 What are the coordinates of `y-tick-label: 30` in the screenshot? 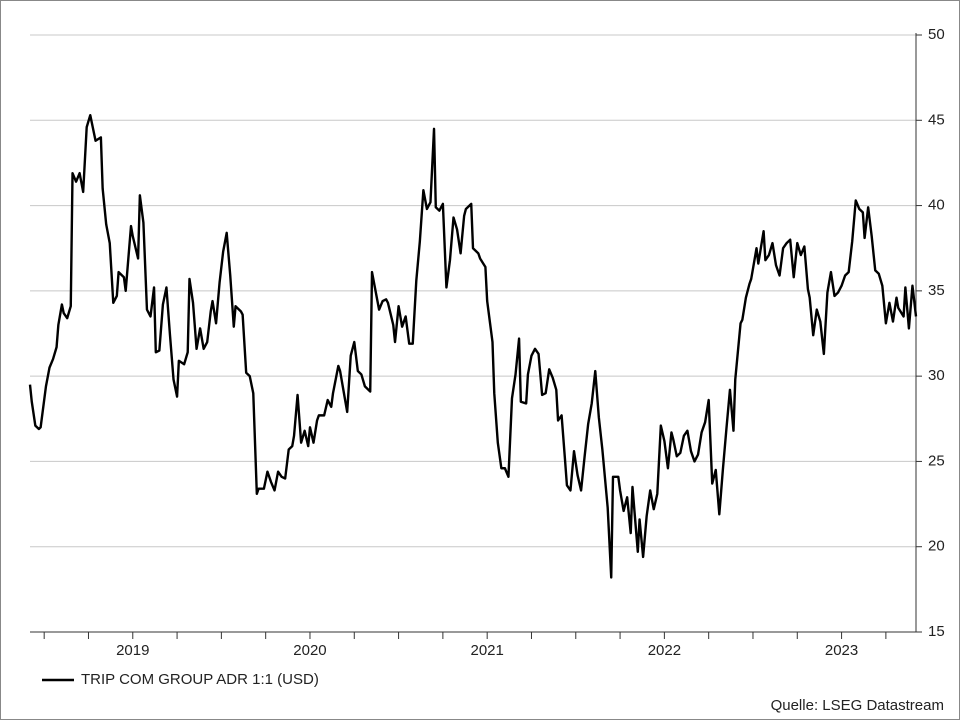 It's located at (936, 375).